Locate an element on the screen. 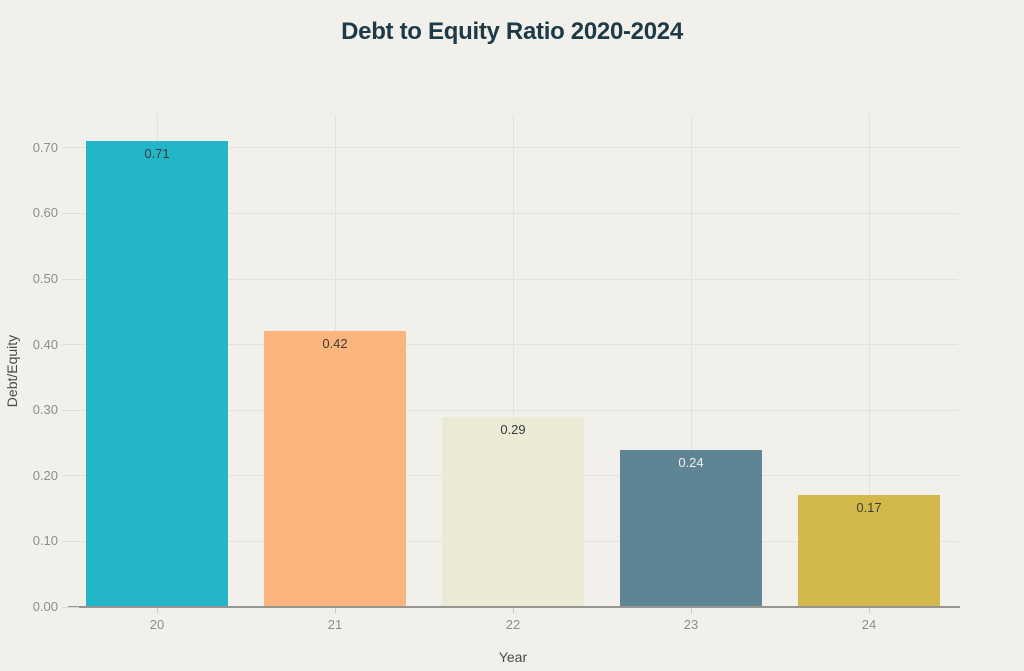  bar-value-label-20: 0.71 is located at coordinates (157, 153).